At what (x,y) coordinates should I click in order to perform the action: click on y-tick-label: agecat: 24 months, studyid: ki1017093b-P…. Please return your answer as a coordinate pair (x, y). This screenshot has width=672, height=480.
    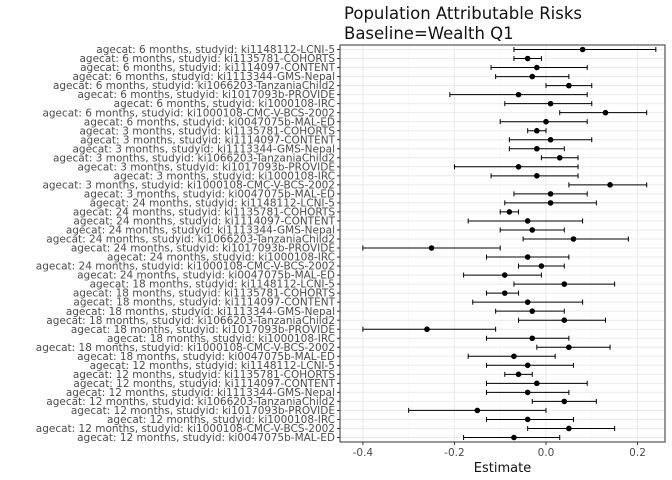
    Looking at the image, I should click on (203, 249).